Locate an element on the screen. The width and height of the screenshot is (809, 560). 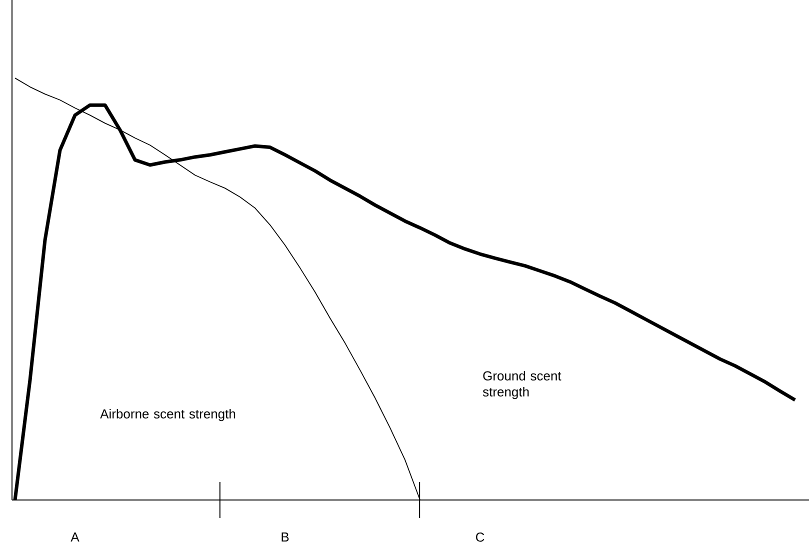
x-tick-label: B is located at coordinates (285, 537).